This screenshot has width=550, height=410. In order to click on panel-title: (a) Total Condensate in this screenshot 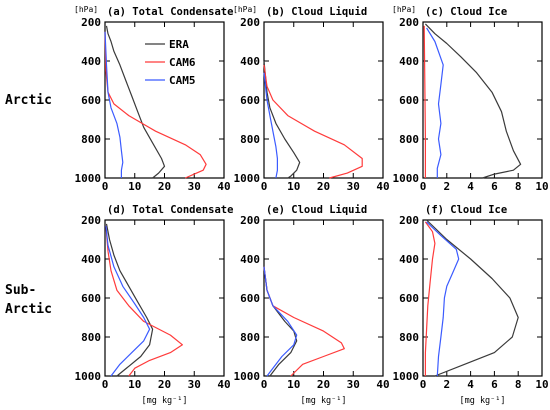, I will do `click(170, 12)`.